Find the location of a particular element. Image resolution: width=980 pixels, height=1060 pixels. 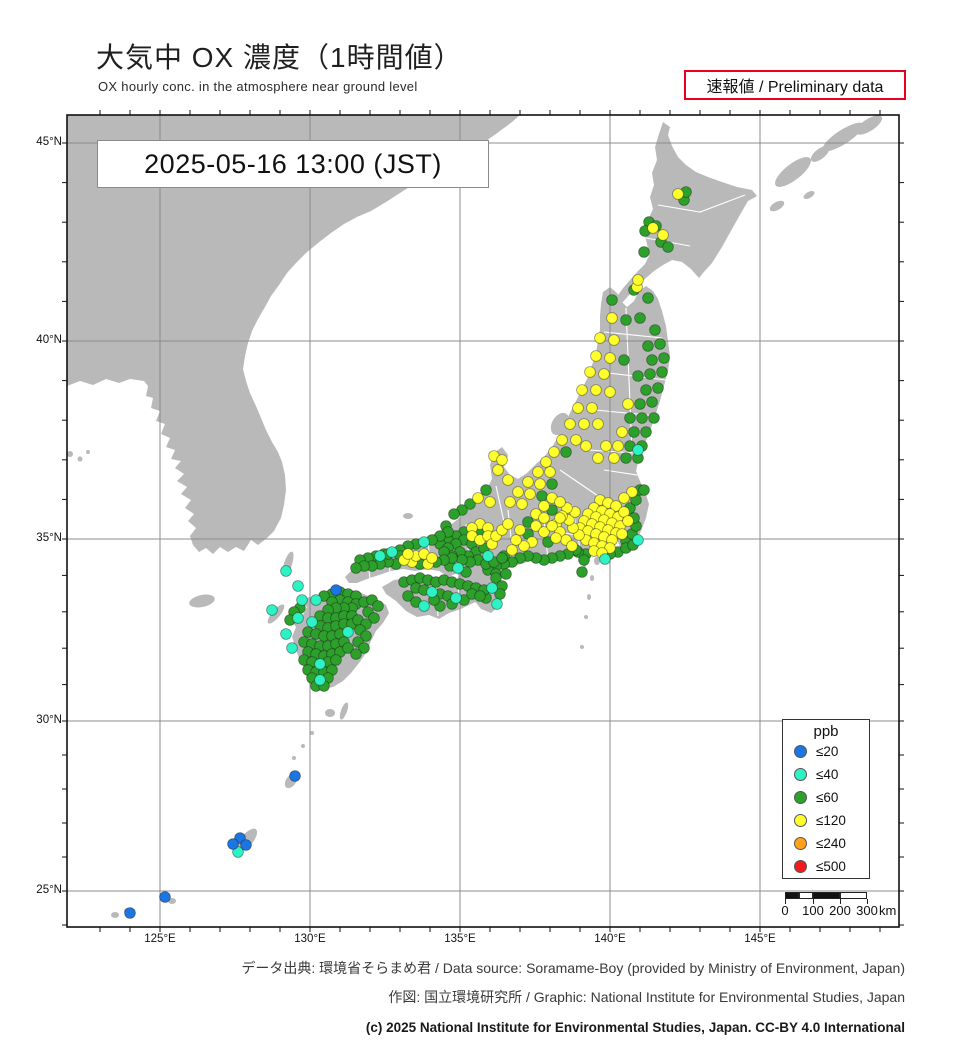

scale-bar-unit: km is located at coordinates (888, 910).